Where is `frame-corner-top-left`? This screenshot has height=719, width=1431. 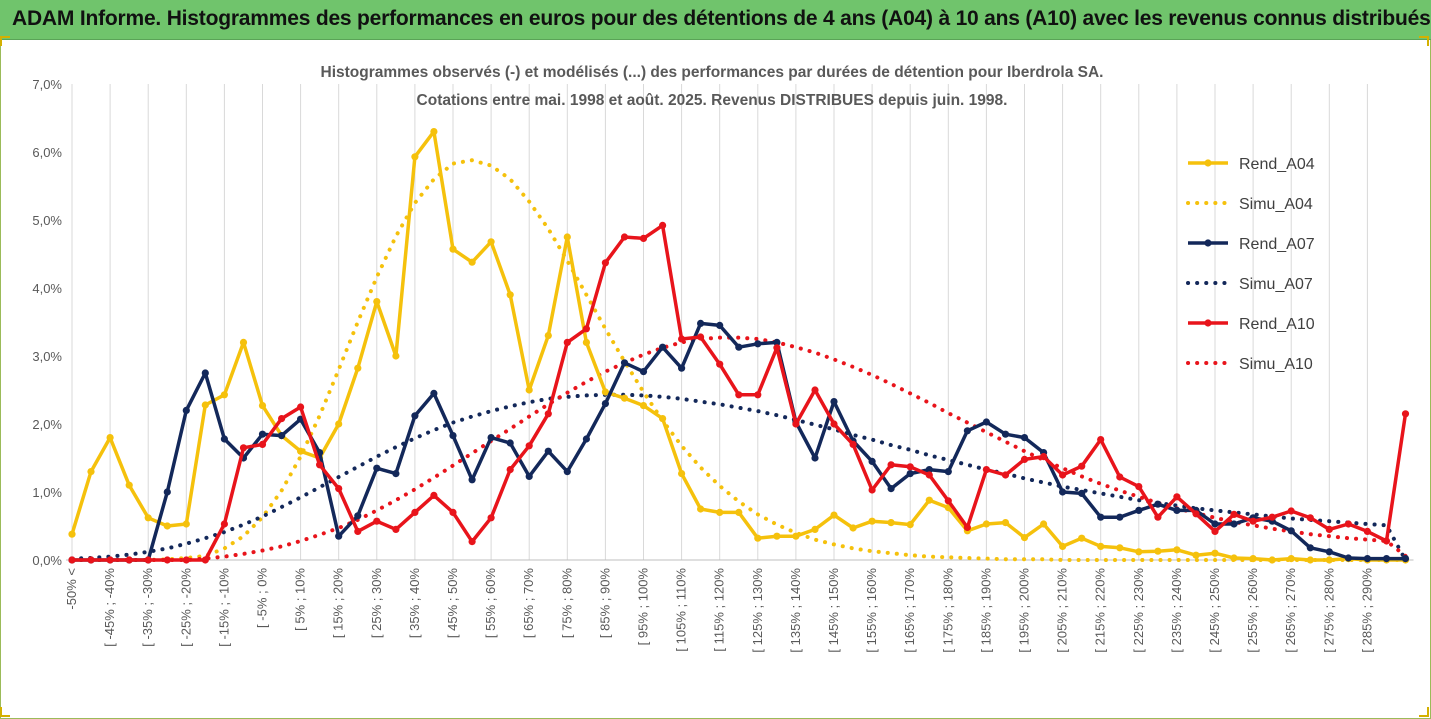
frame-corner-top-left is located at coordinates (5, 41).